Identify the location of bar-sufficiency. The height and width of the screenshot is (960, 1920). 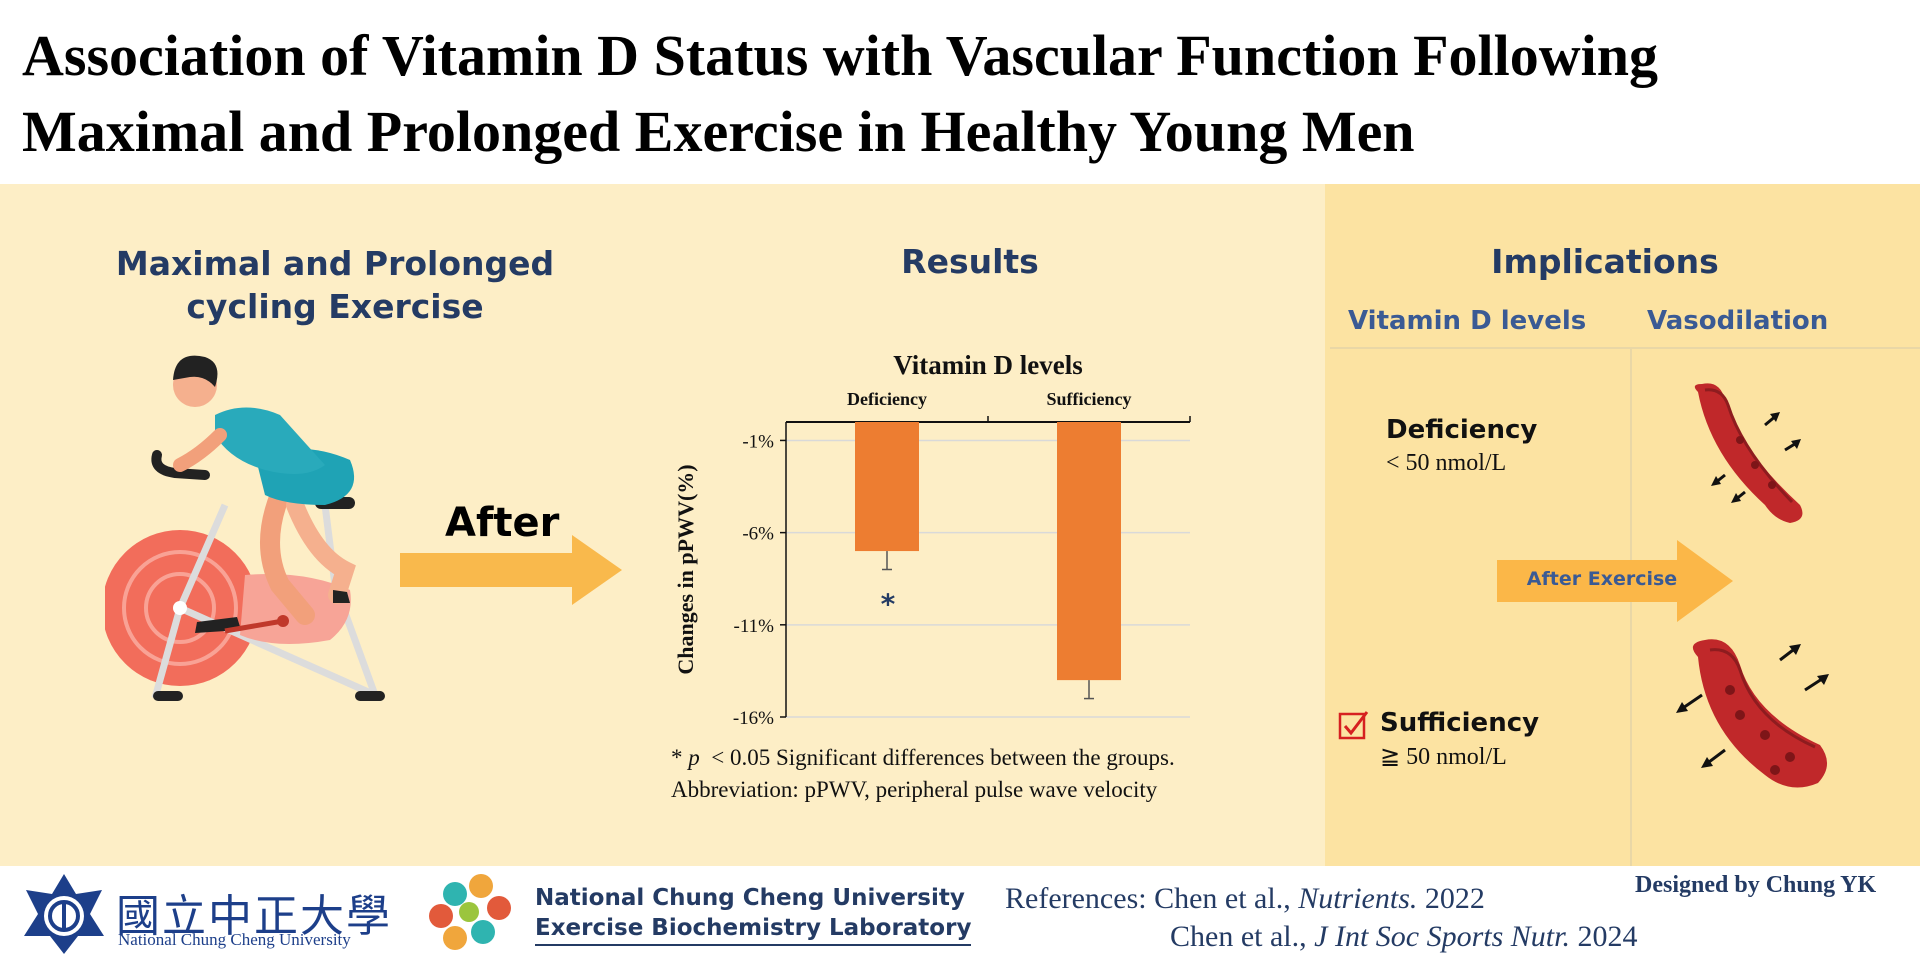
(1089, 551).